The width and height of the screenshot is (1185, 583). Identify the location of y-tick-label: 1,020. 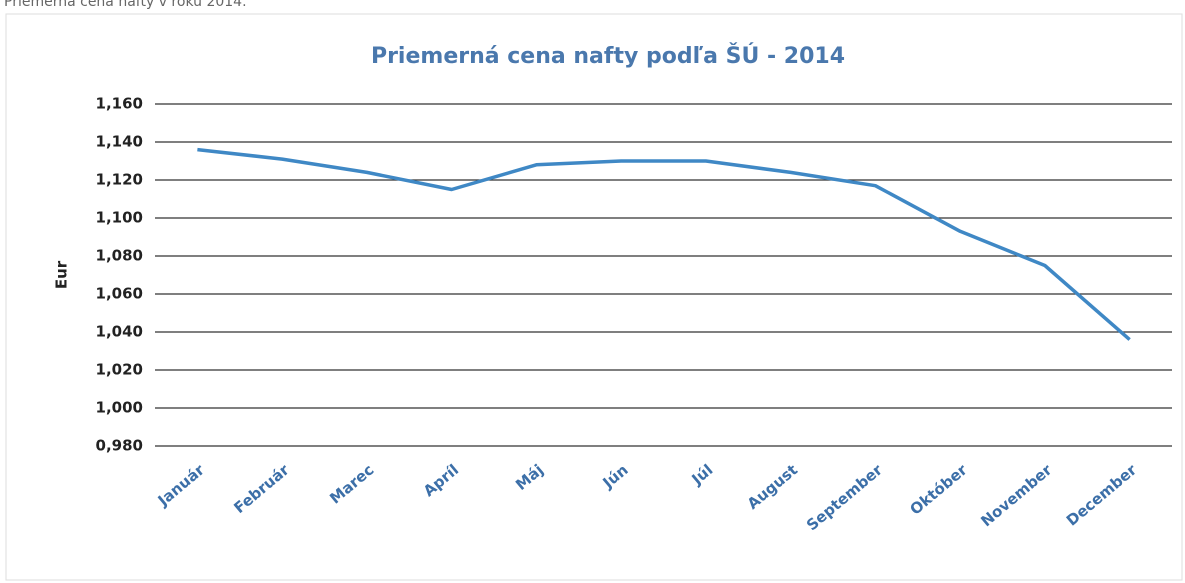
(119, 370).